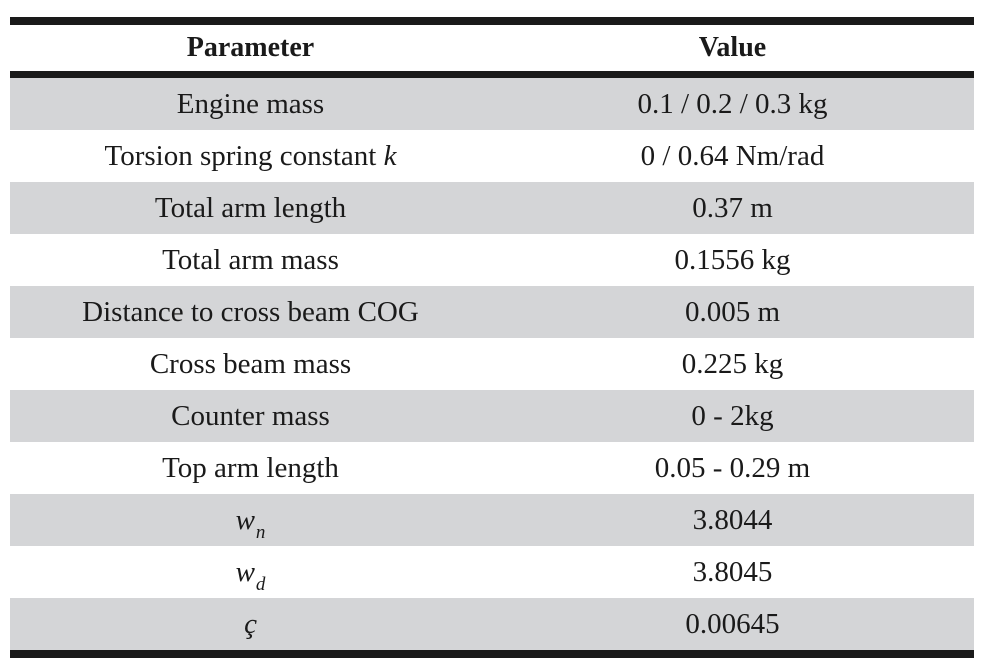  I want to click on row-parameter: Total arm length, so click(250, 207).